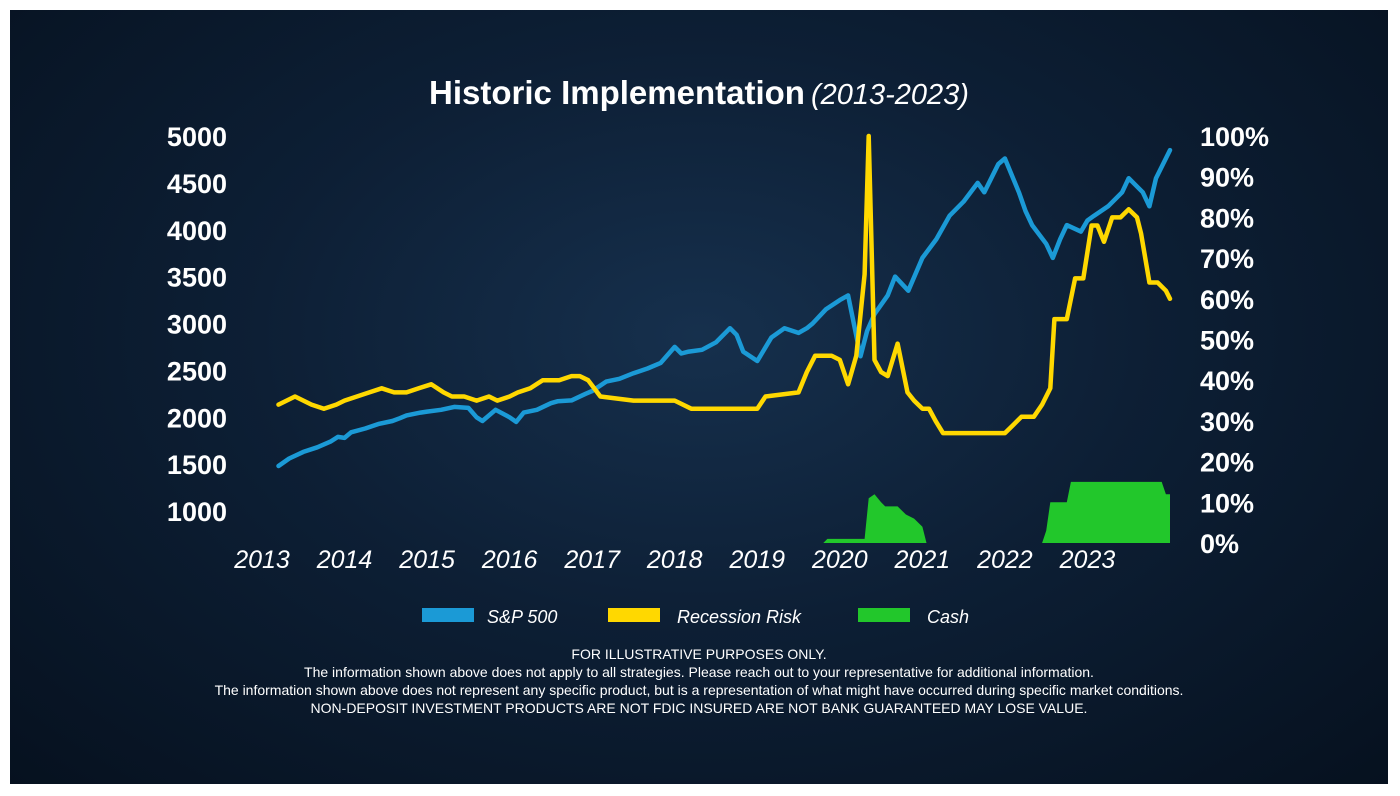  What do you see at coordinates (1227, 341) in the screenshot?
I see `right-tick-label: 50%` at bounding box center [1227, 341].